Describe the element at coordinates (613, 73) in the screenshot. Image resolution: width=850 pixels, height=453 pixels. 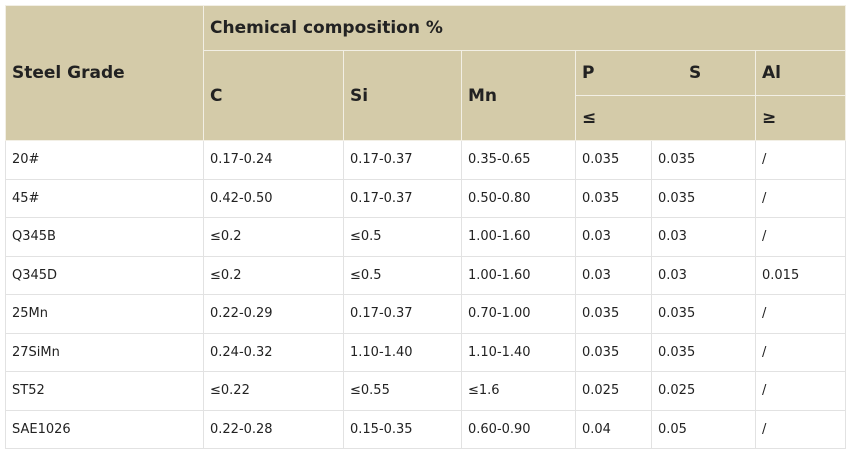
I see `header-cell: P` at that location.